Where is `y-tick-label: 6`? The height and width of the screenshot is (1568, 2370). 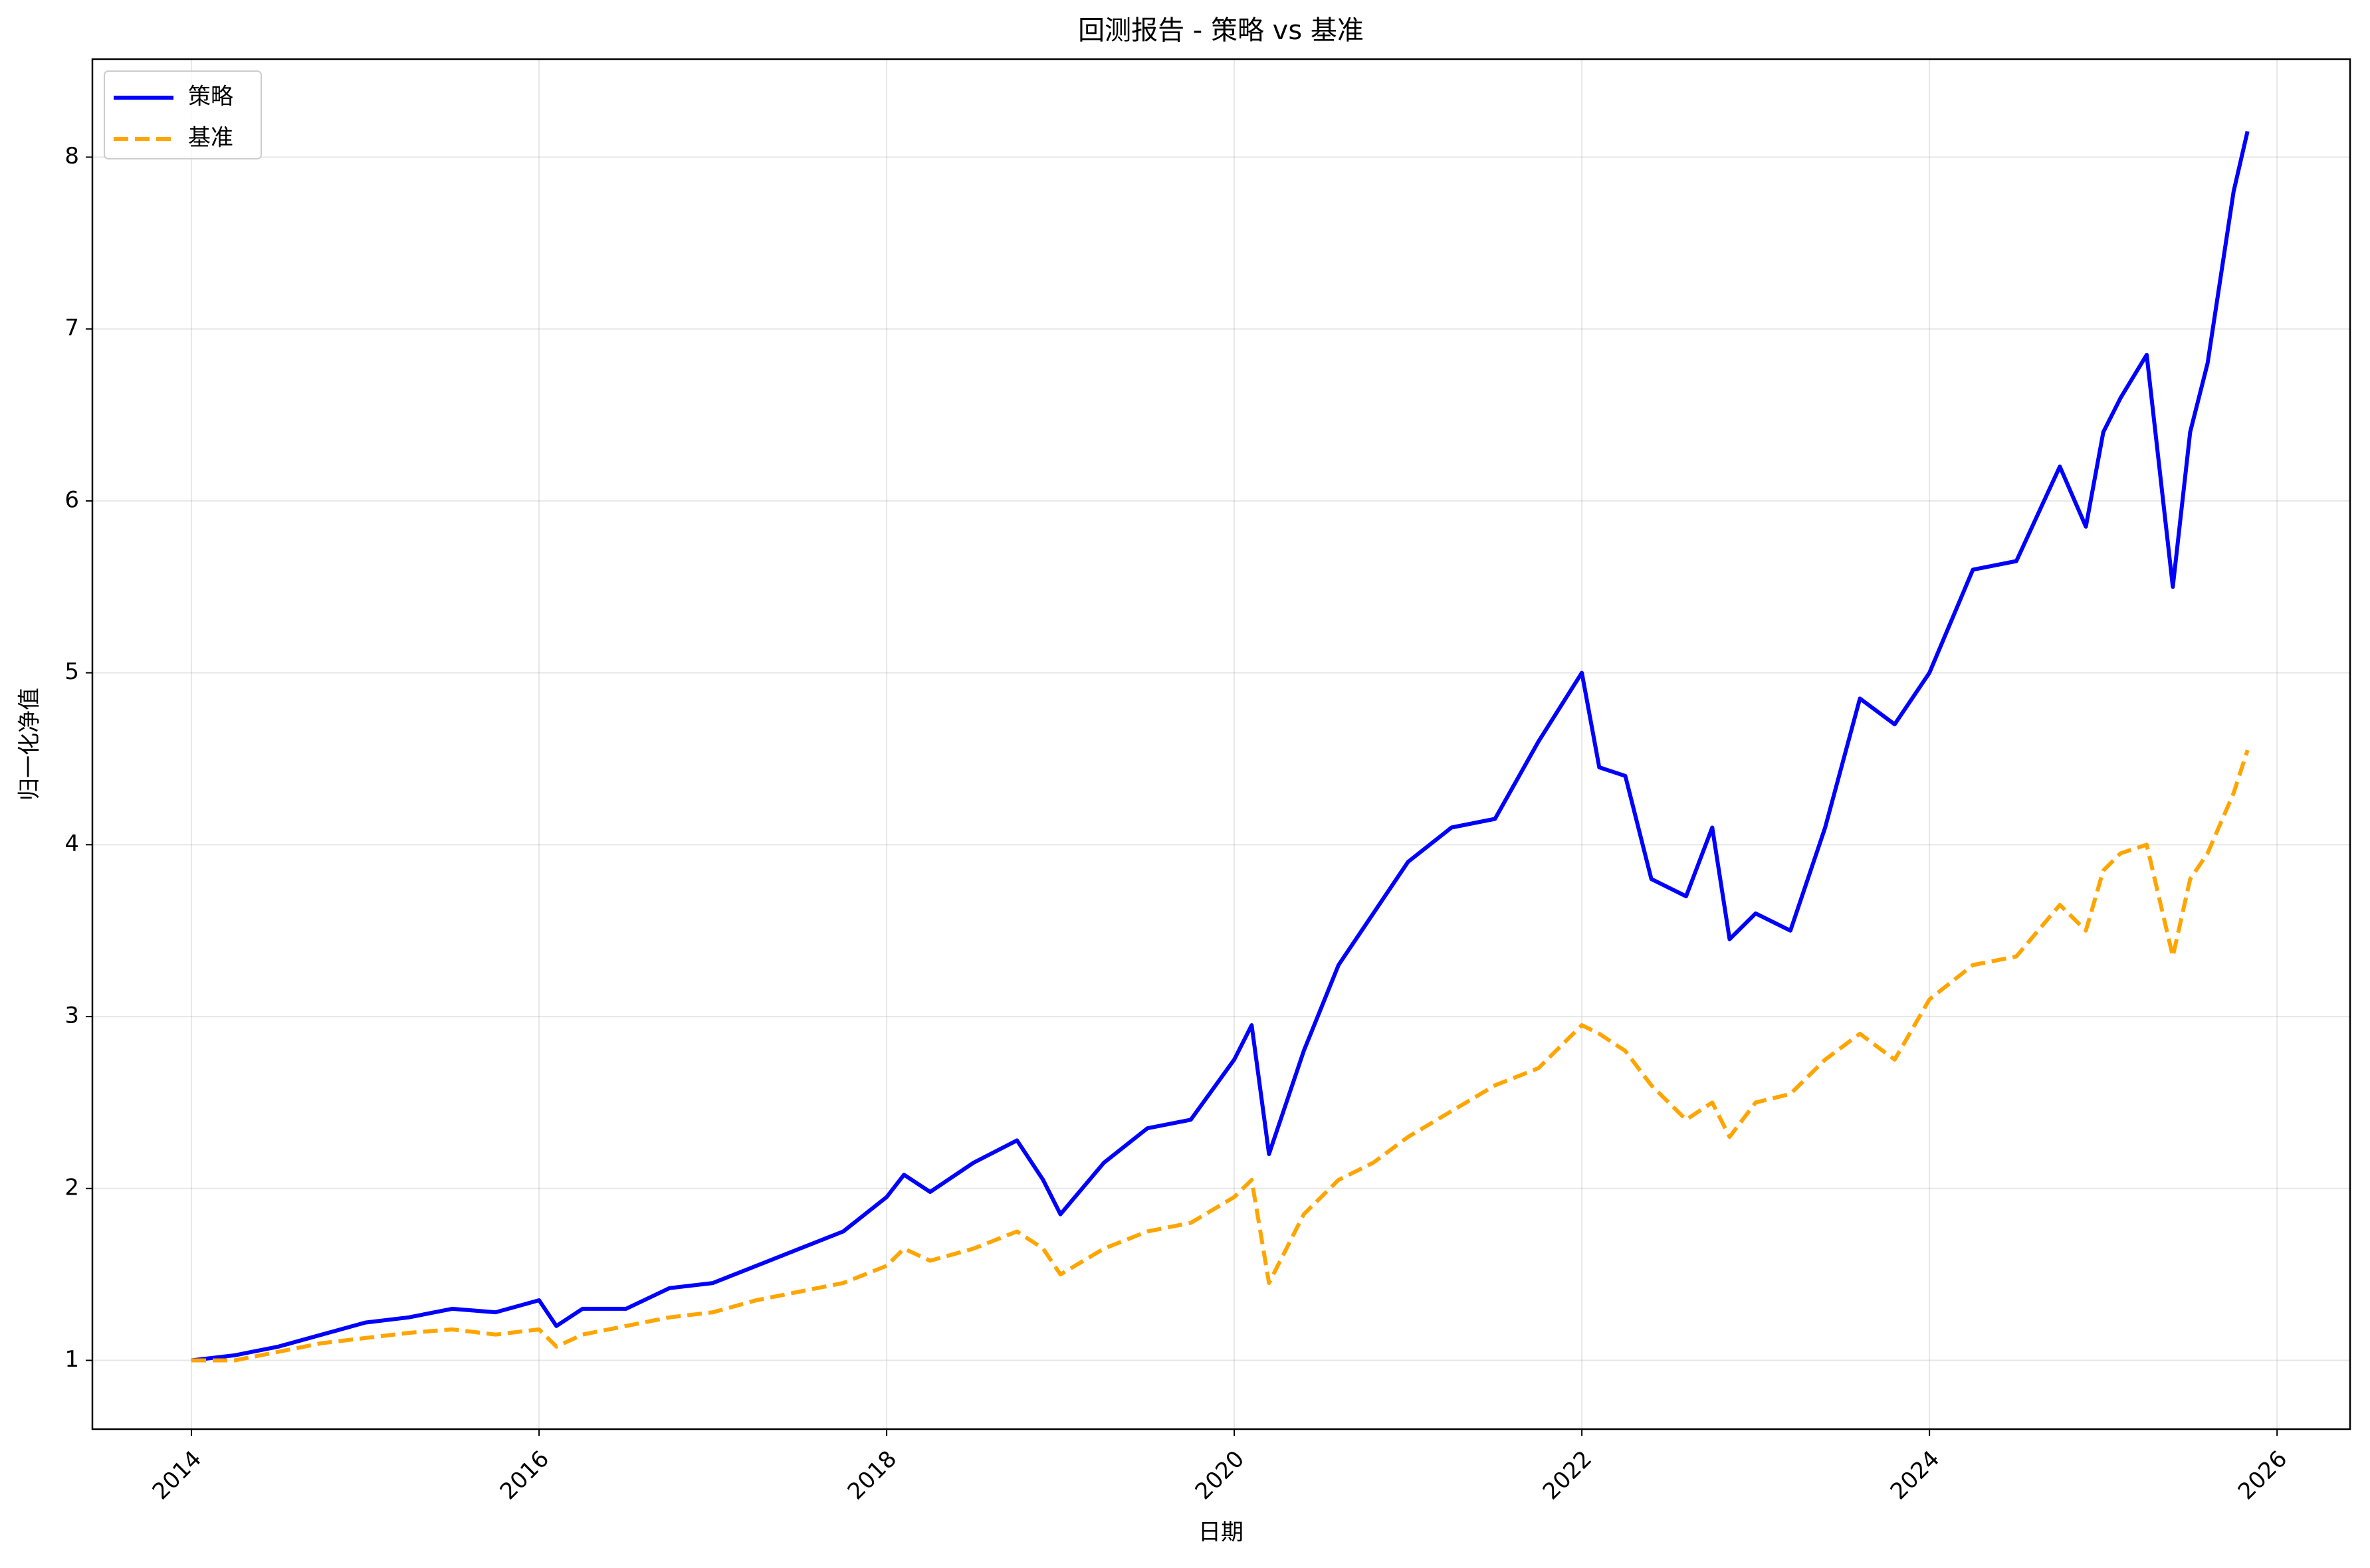 y-tick-label: 6 is located at coordinates (72, 499).